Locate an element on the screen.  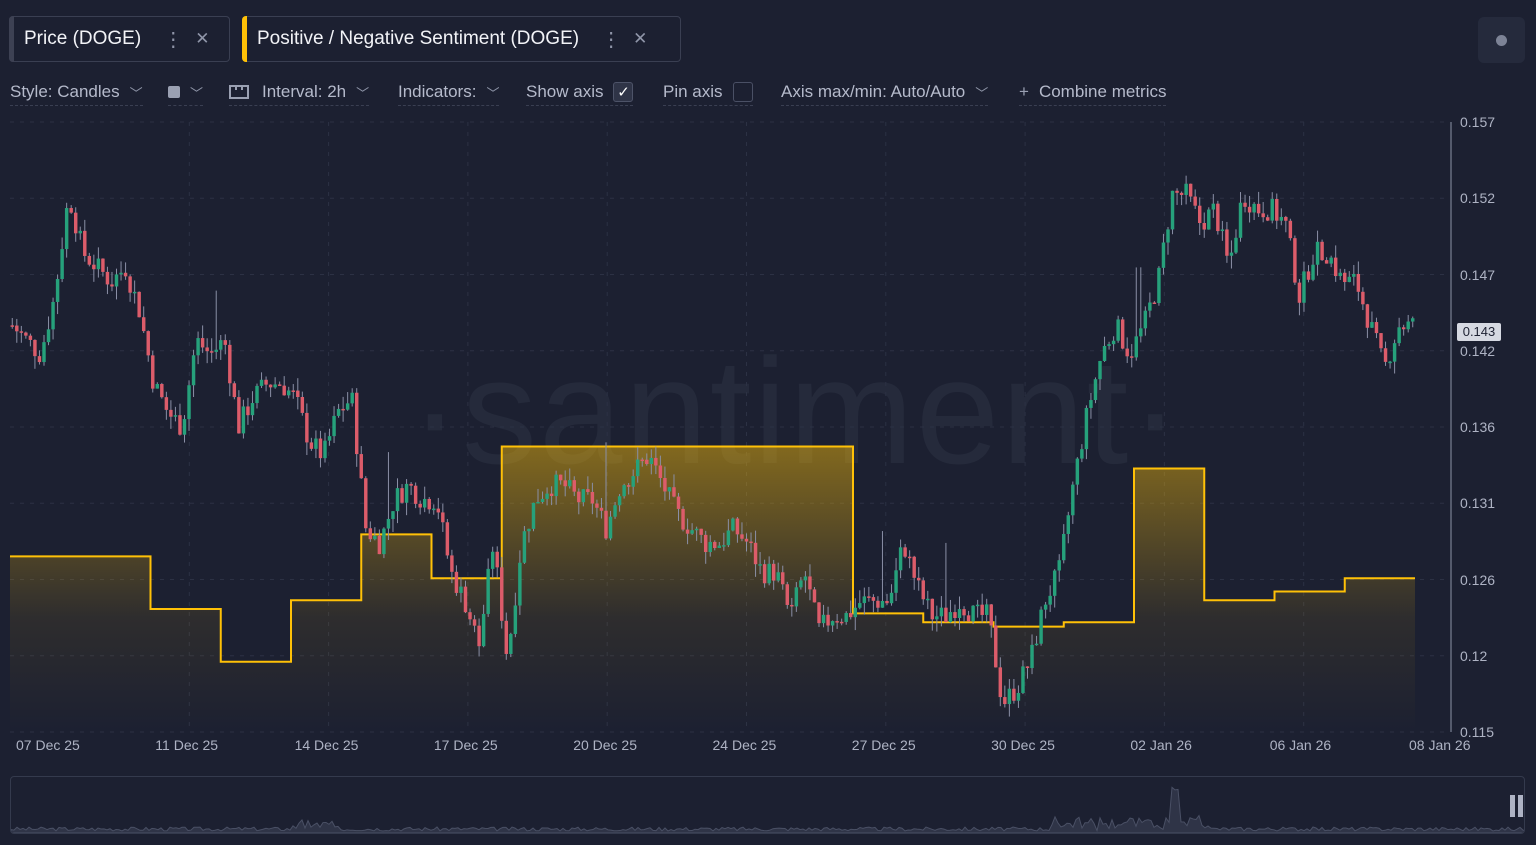
pin-axis-toggle: Pin axis is located at coordinates (708, 92).